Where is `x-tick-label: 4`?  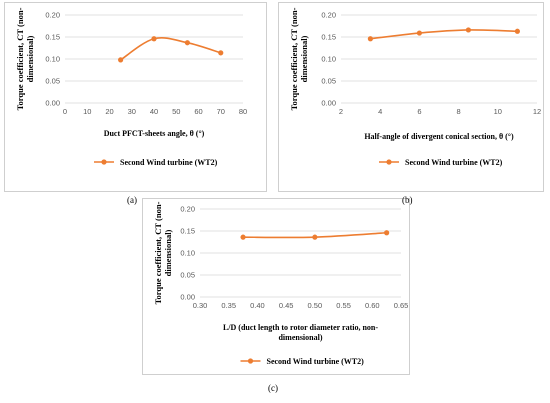
x-tick-label: 4 is located at coordinates (380, 111).